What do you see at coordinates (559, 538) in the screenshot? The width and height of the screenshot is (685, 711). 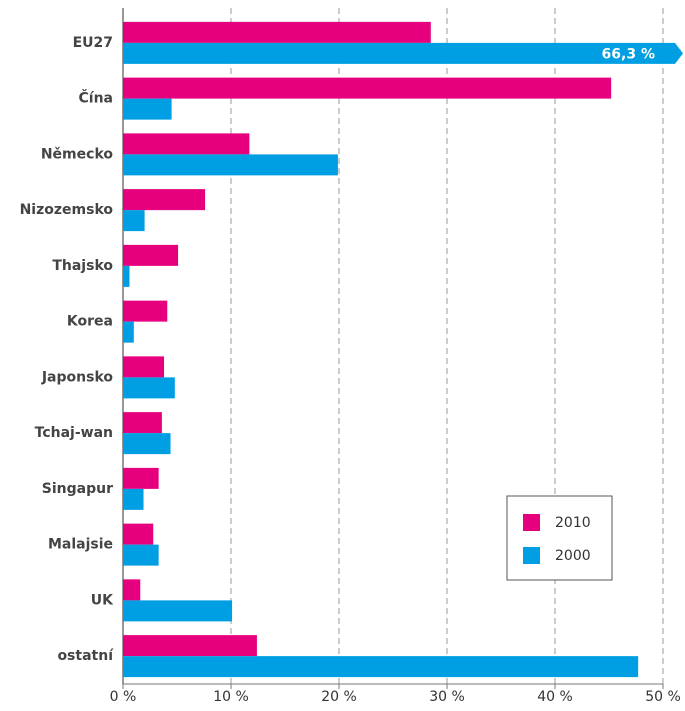 I see `legend-box` at bounding box center [559, 538].